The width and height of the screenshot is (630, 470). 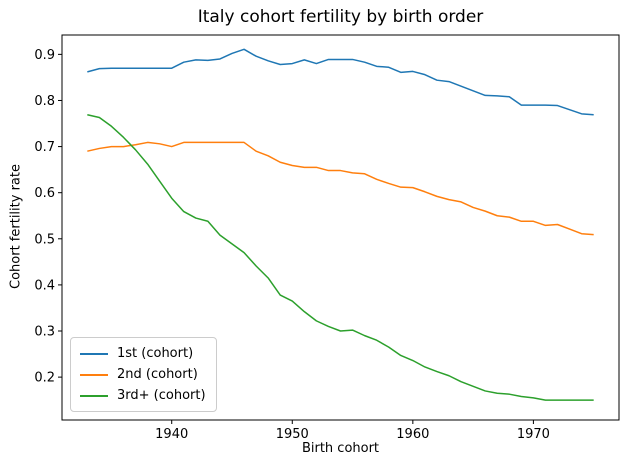 What do you see at coordinates (171, 434) in the screenshot?
I see `x-tick-label: 1940` at bounding box center [171, 434].